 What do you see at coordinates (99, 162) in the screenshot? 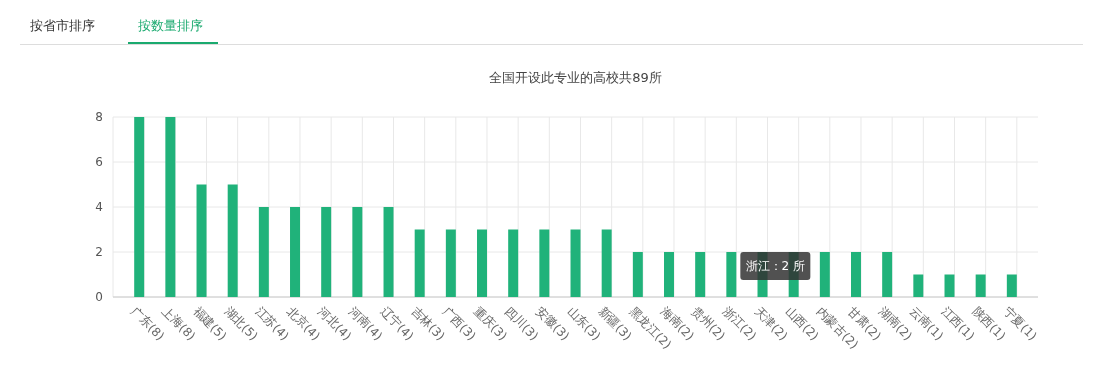
I see `y-tick-label: 6` at bounding box center [99, 162].